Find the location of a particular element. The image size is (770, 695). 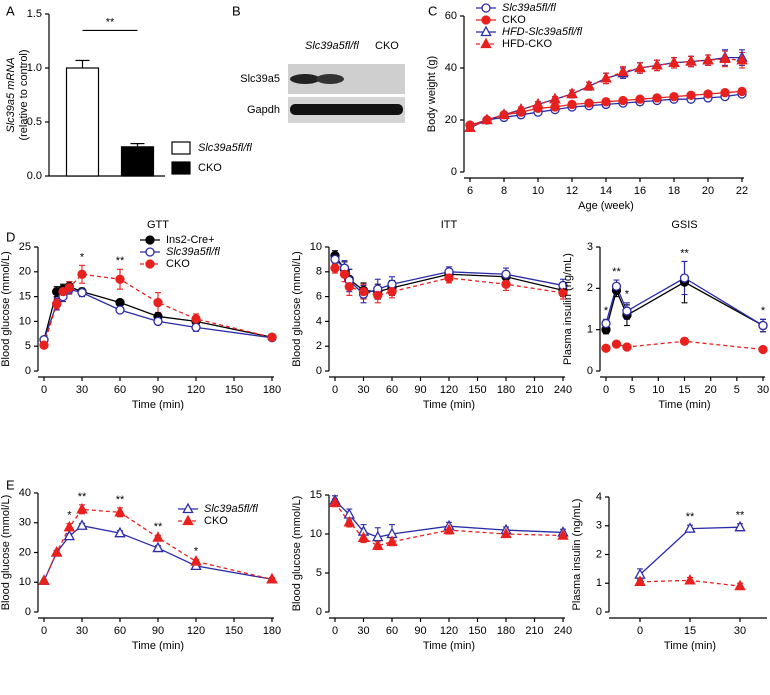

blot-column-label: Slc39a5fl/fl is located at coordinates (332, 46).